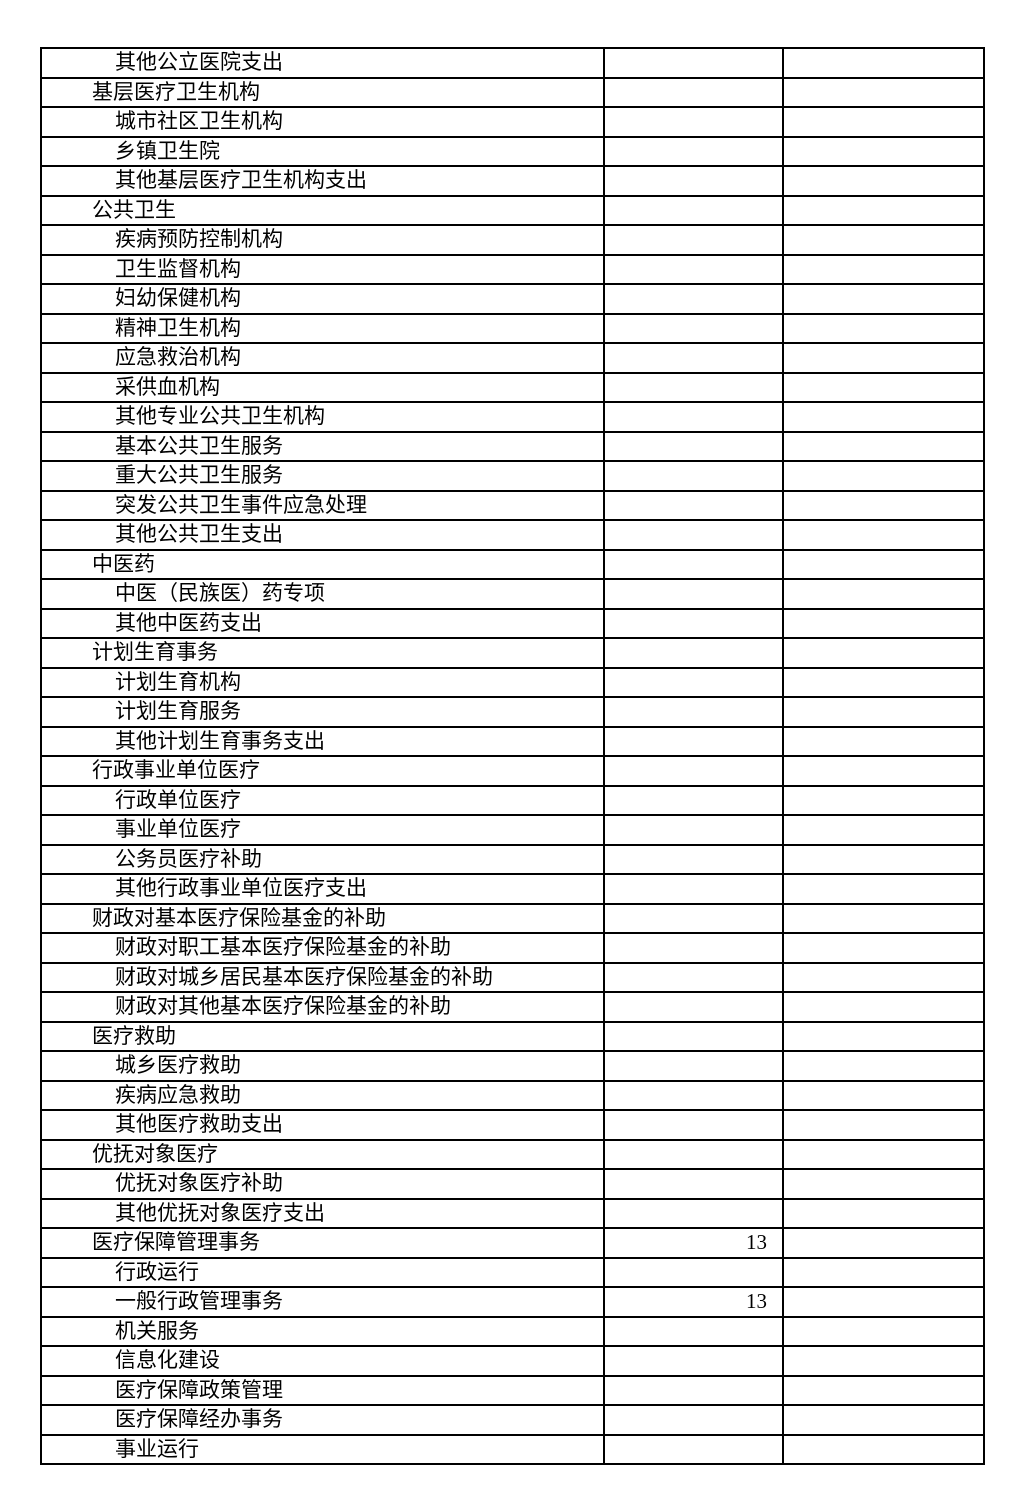 Image resolution: width=1035 pixels, height=1497 pixels. What do you see at coordinates (322, 800) in the screenshot?
I see `category-cell: 行政单位医疗` at bounding box center [322, 800].